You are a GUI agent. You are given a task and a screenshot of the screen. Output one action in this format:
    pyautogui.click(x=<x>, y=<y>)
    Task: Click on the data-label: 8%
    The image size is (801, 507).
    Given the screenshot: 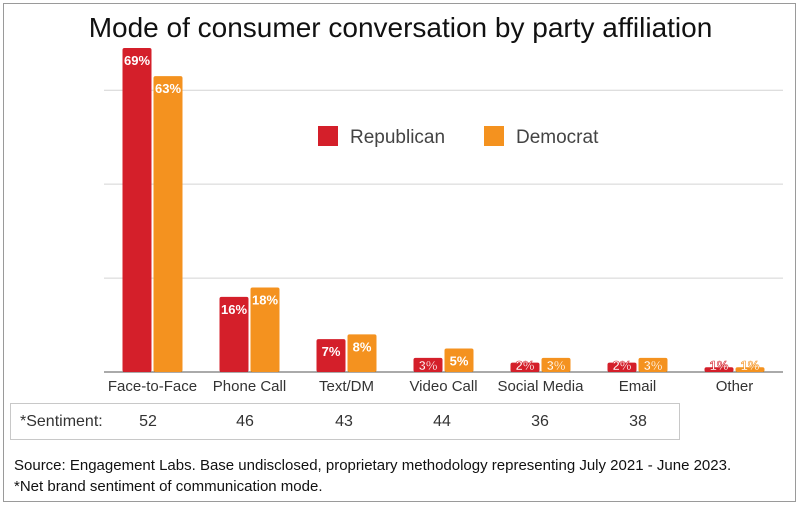 What is the action you would take?
    pyautogui.click(x=362, y=346)
    